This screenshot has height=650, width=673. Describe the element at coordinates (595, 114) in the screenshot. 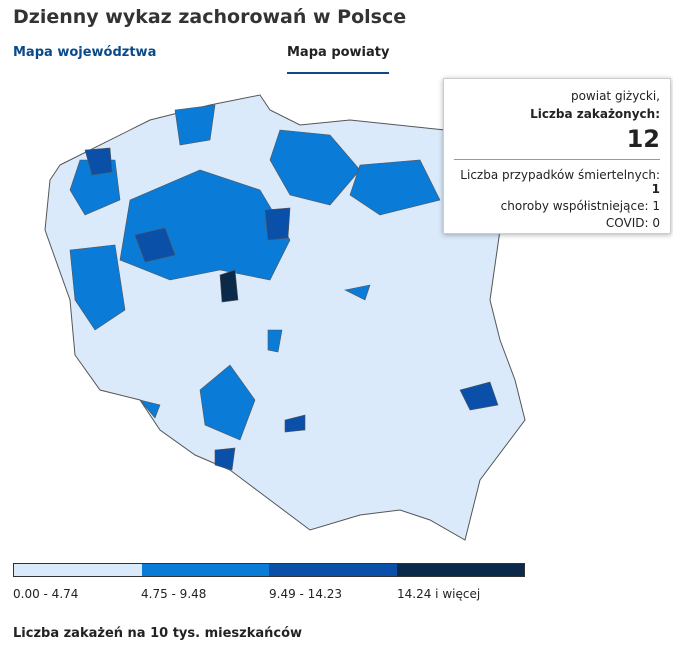

I see `label: Liczba zakażonych:` at that location.